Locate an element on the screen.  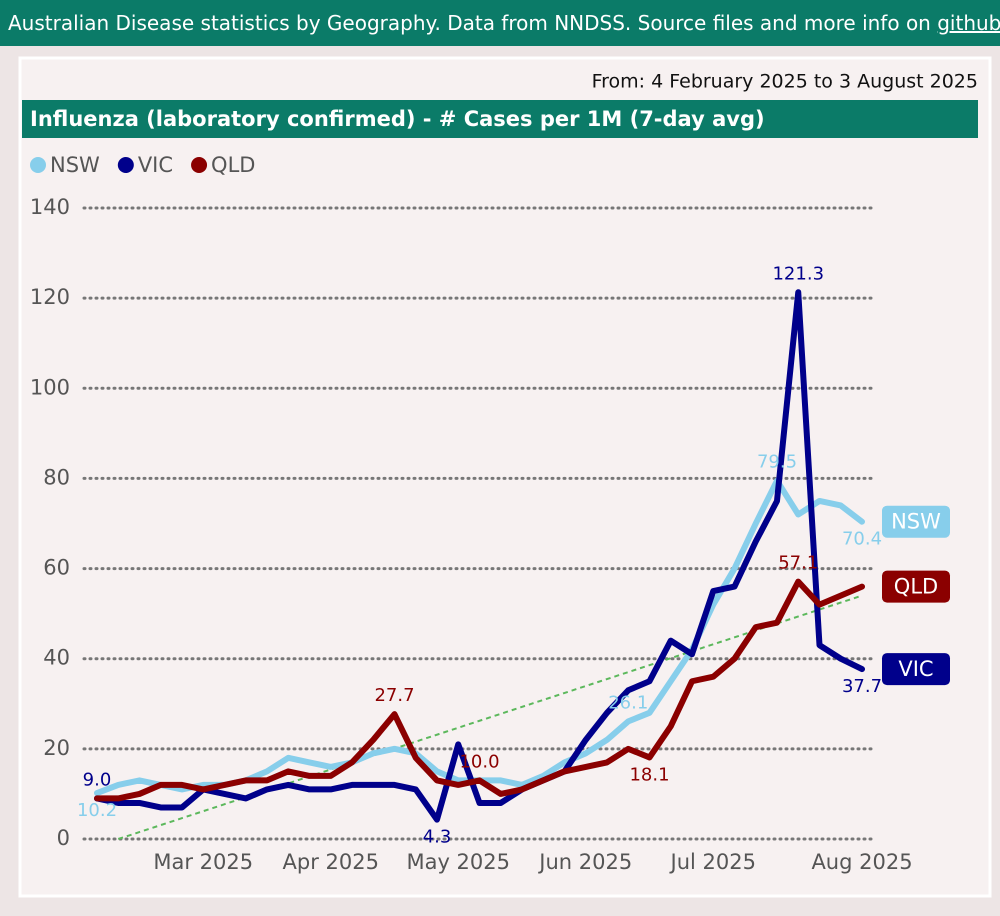
x-tick-label: Aug 2025 is located at coordinates (861, 862).